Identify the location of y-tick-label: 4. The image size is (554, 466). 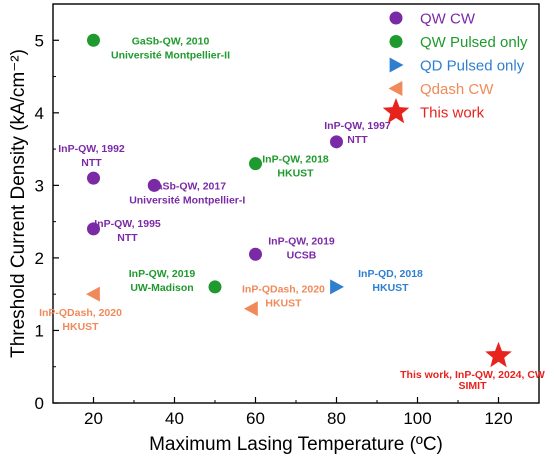
(39, 113).